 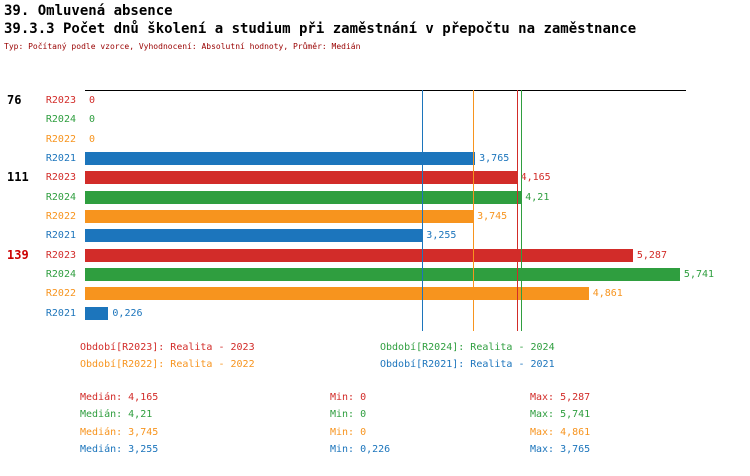 I want to click on stat-median: Medián: 3,745, so click(x=119, y=432).